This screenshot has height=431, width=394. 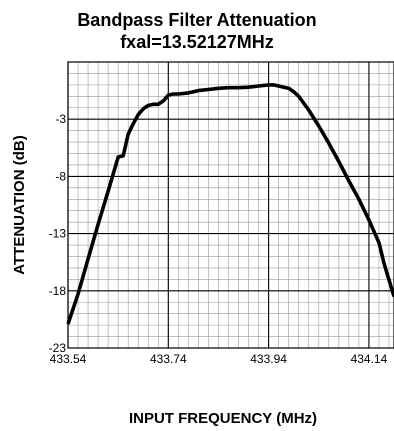 I want to click on x-tick-labels: 433.54 433.74 433.94 434.14, so click(x=219, y=359).